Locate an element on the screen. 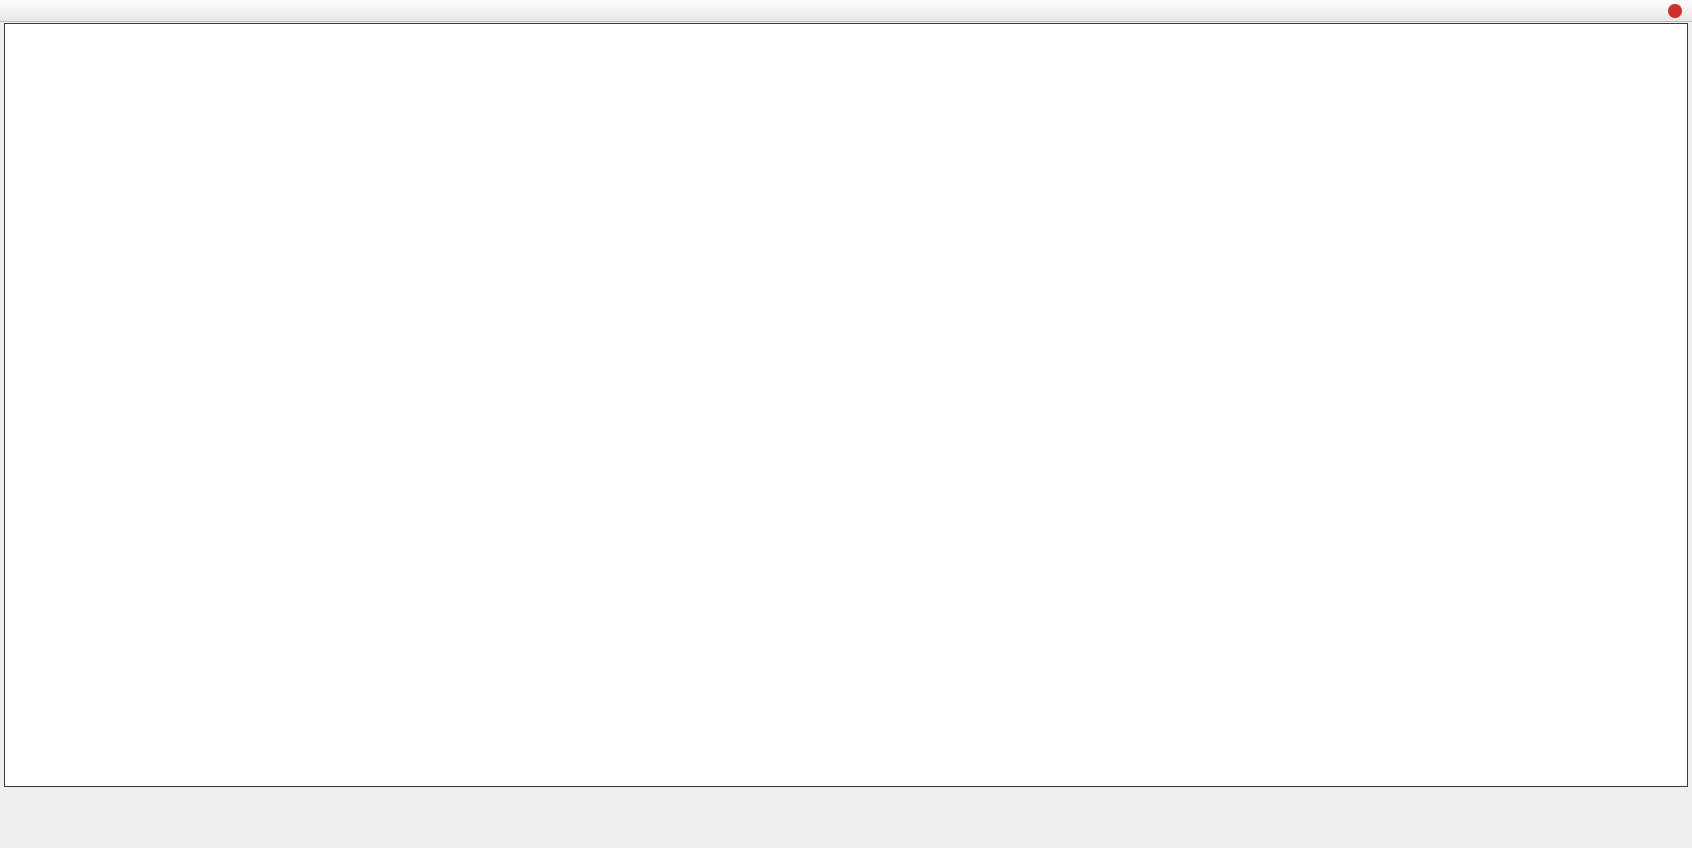 The image size is (1692, 848). search-button is located at coordinates (1646, 10).